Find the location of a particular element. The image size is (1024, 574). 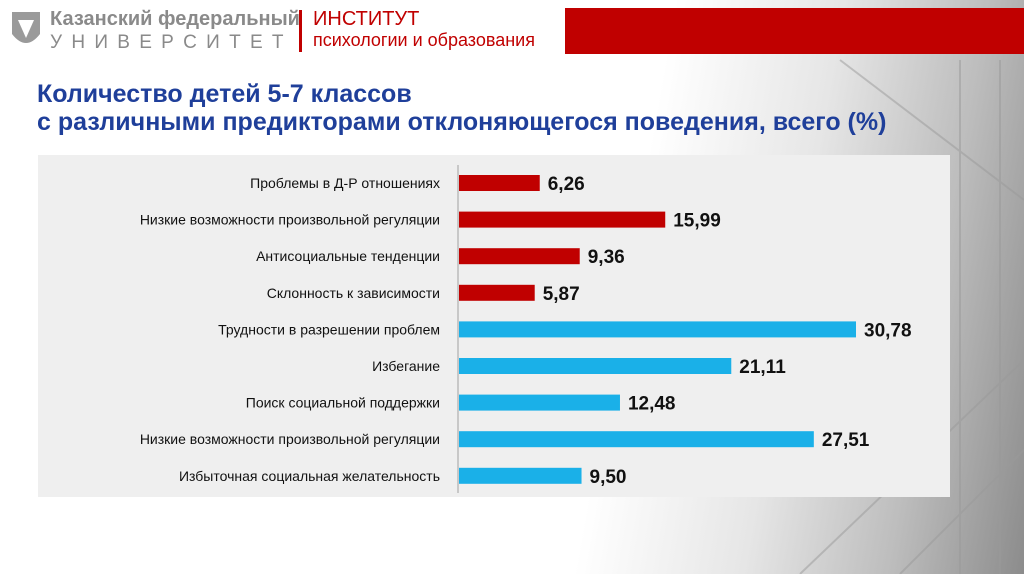

institute-name: психологии и образования is located at coordinates (424, 40).